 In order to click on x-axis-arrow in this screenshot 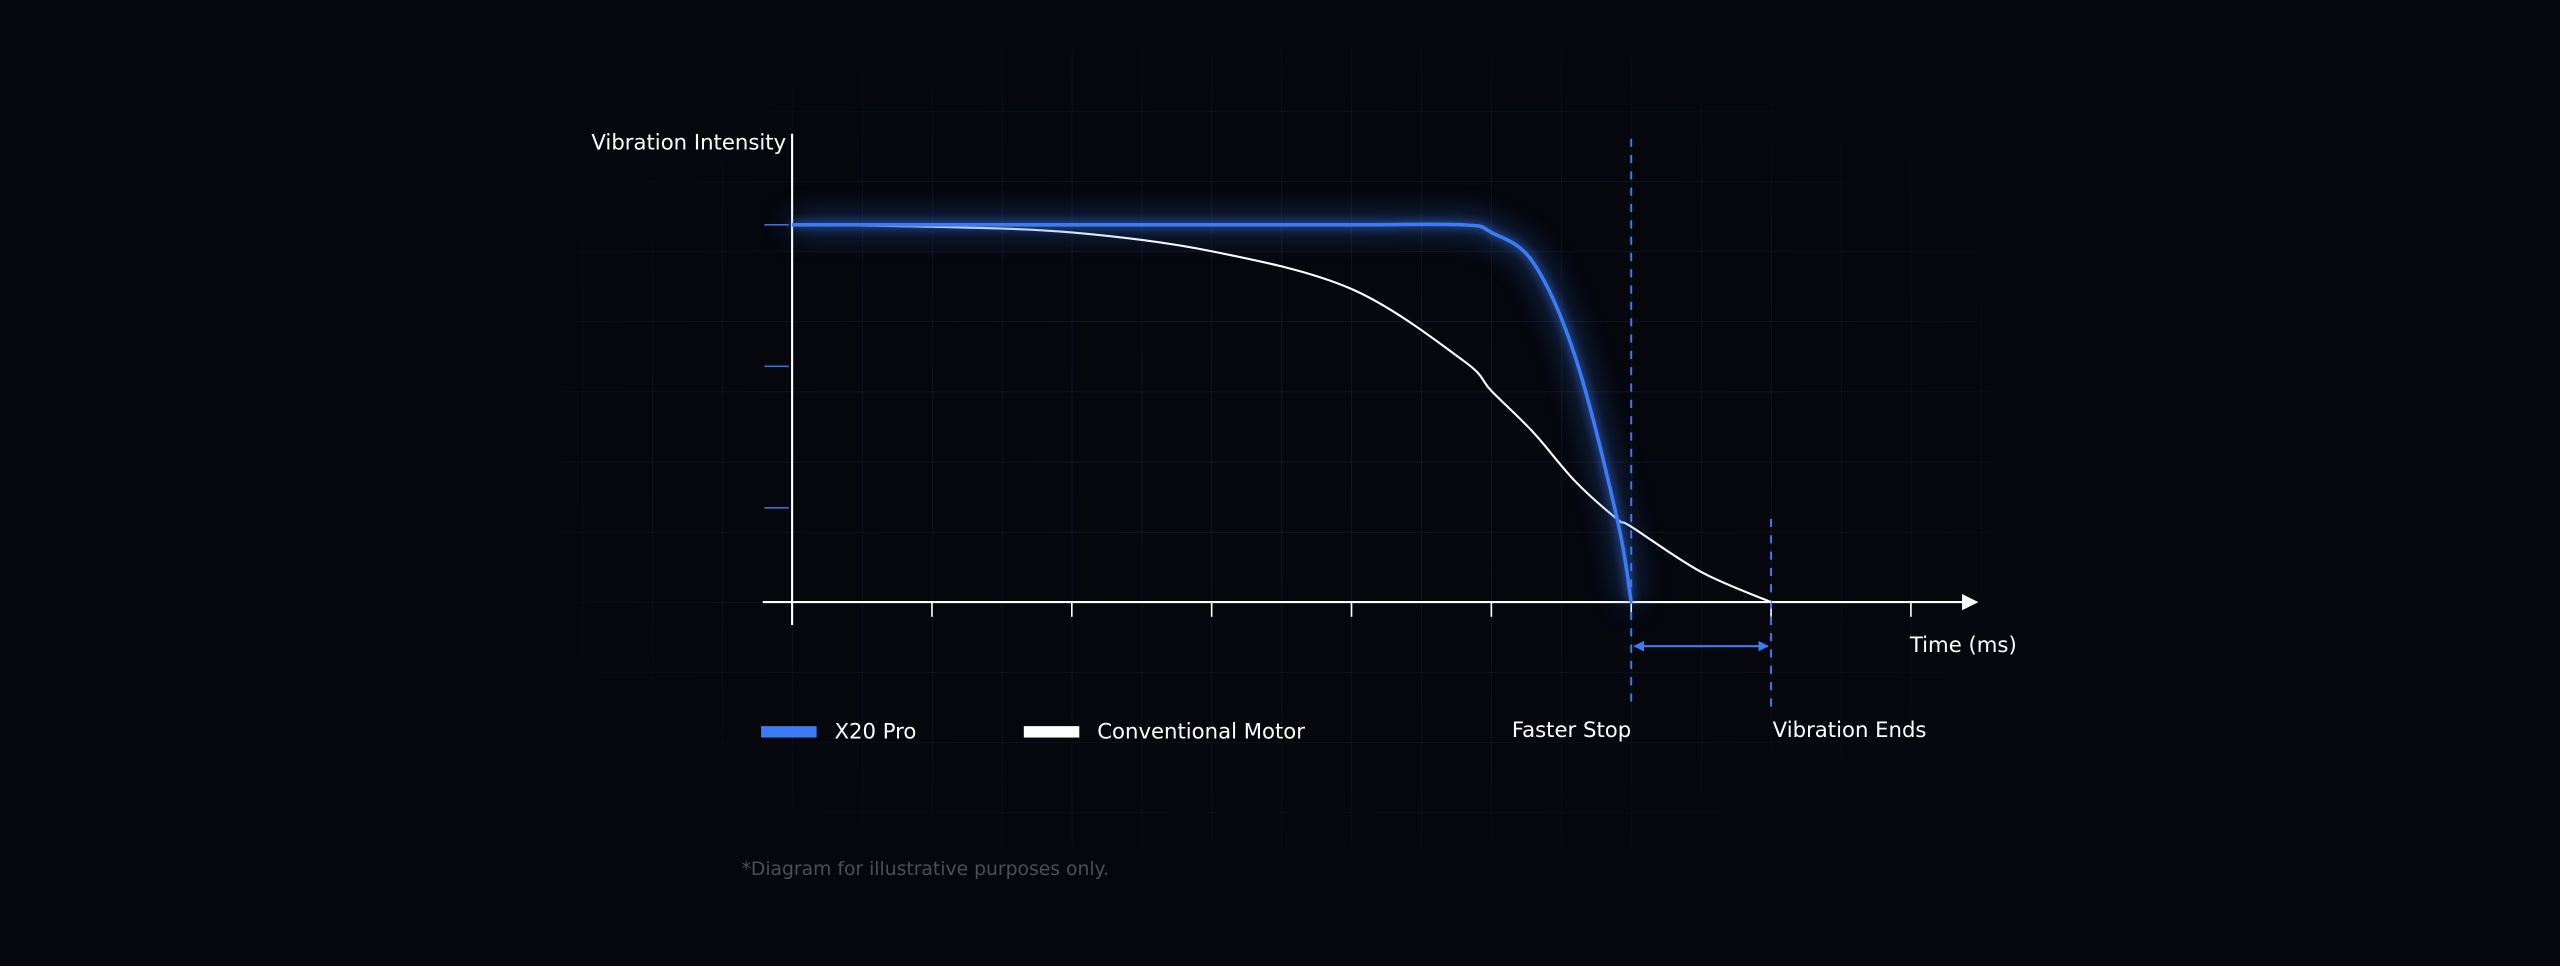, I will do `click(1970, 602)`.